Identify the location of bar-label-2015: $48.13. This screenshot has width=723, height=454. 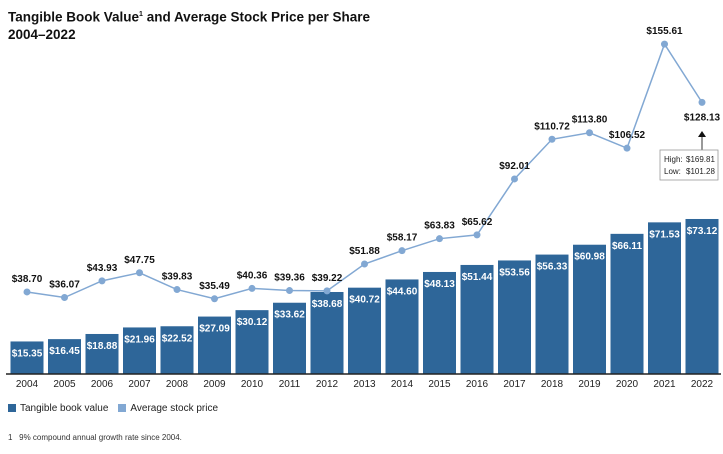
(439, 284).